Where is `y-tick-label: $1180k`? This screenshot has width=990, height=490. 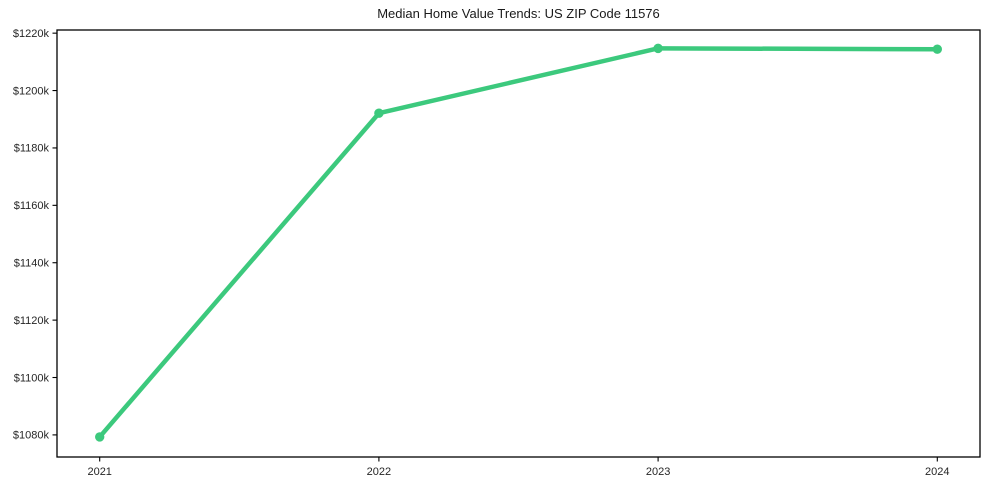 y-tick-label: $1180k is located at coordinates (32, 149).